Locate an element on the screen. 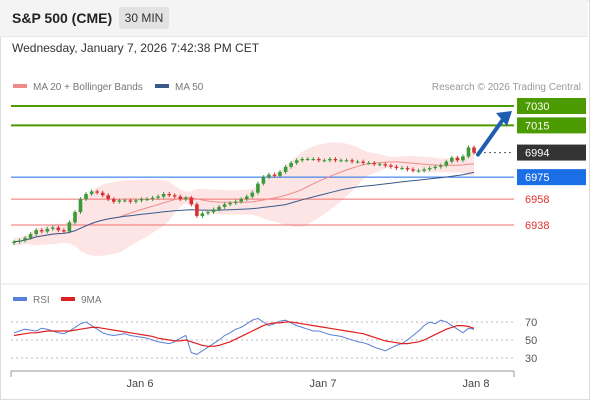  rsi-ma9-line is located at coordinates (244, 334).